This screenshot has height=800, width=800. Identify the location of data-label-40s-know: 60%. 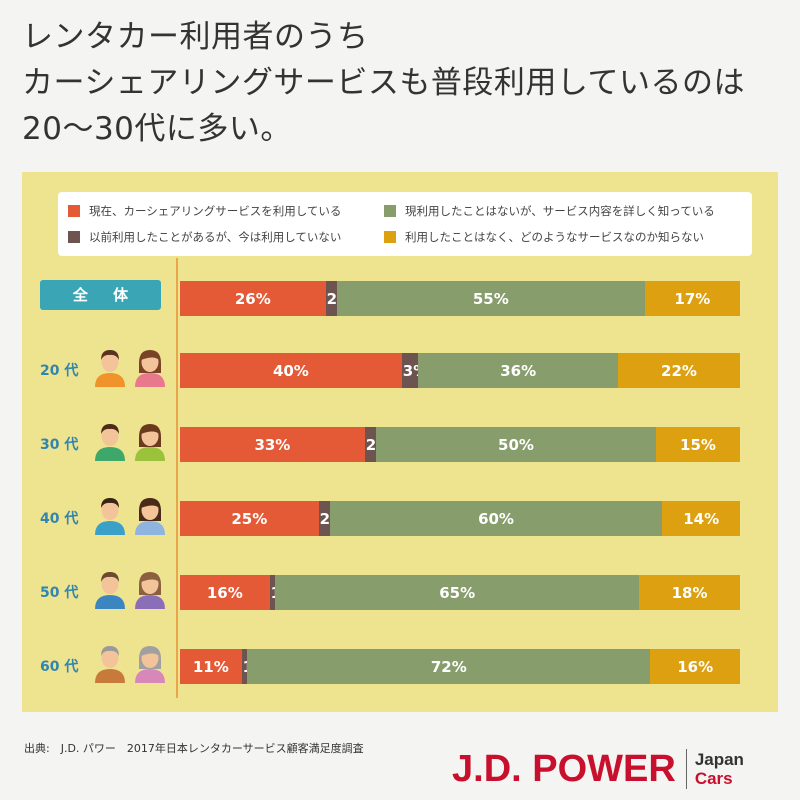
(496, 518).